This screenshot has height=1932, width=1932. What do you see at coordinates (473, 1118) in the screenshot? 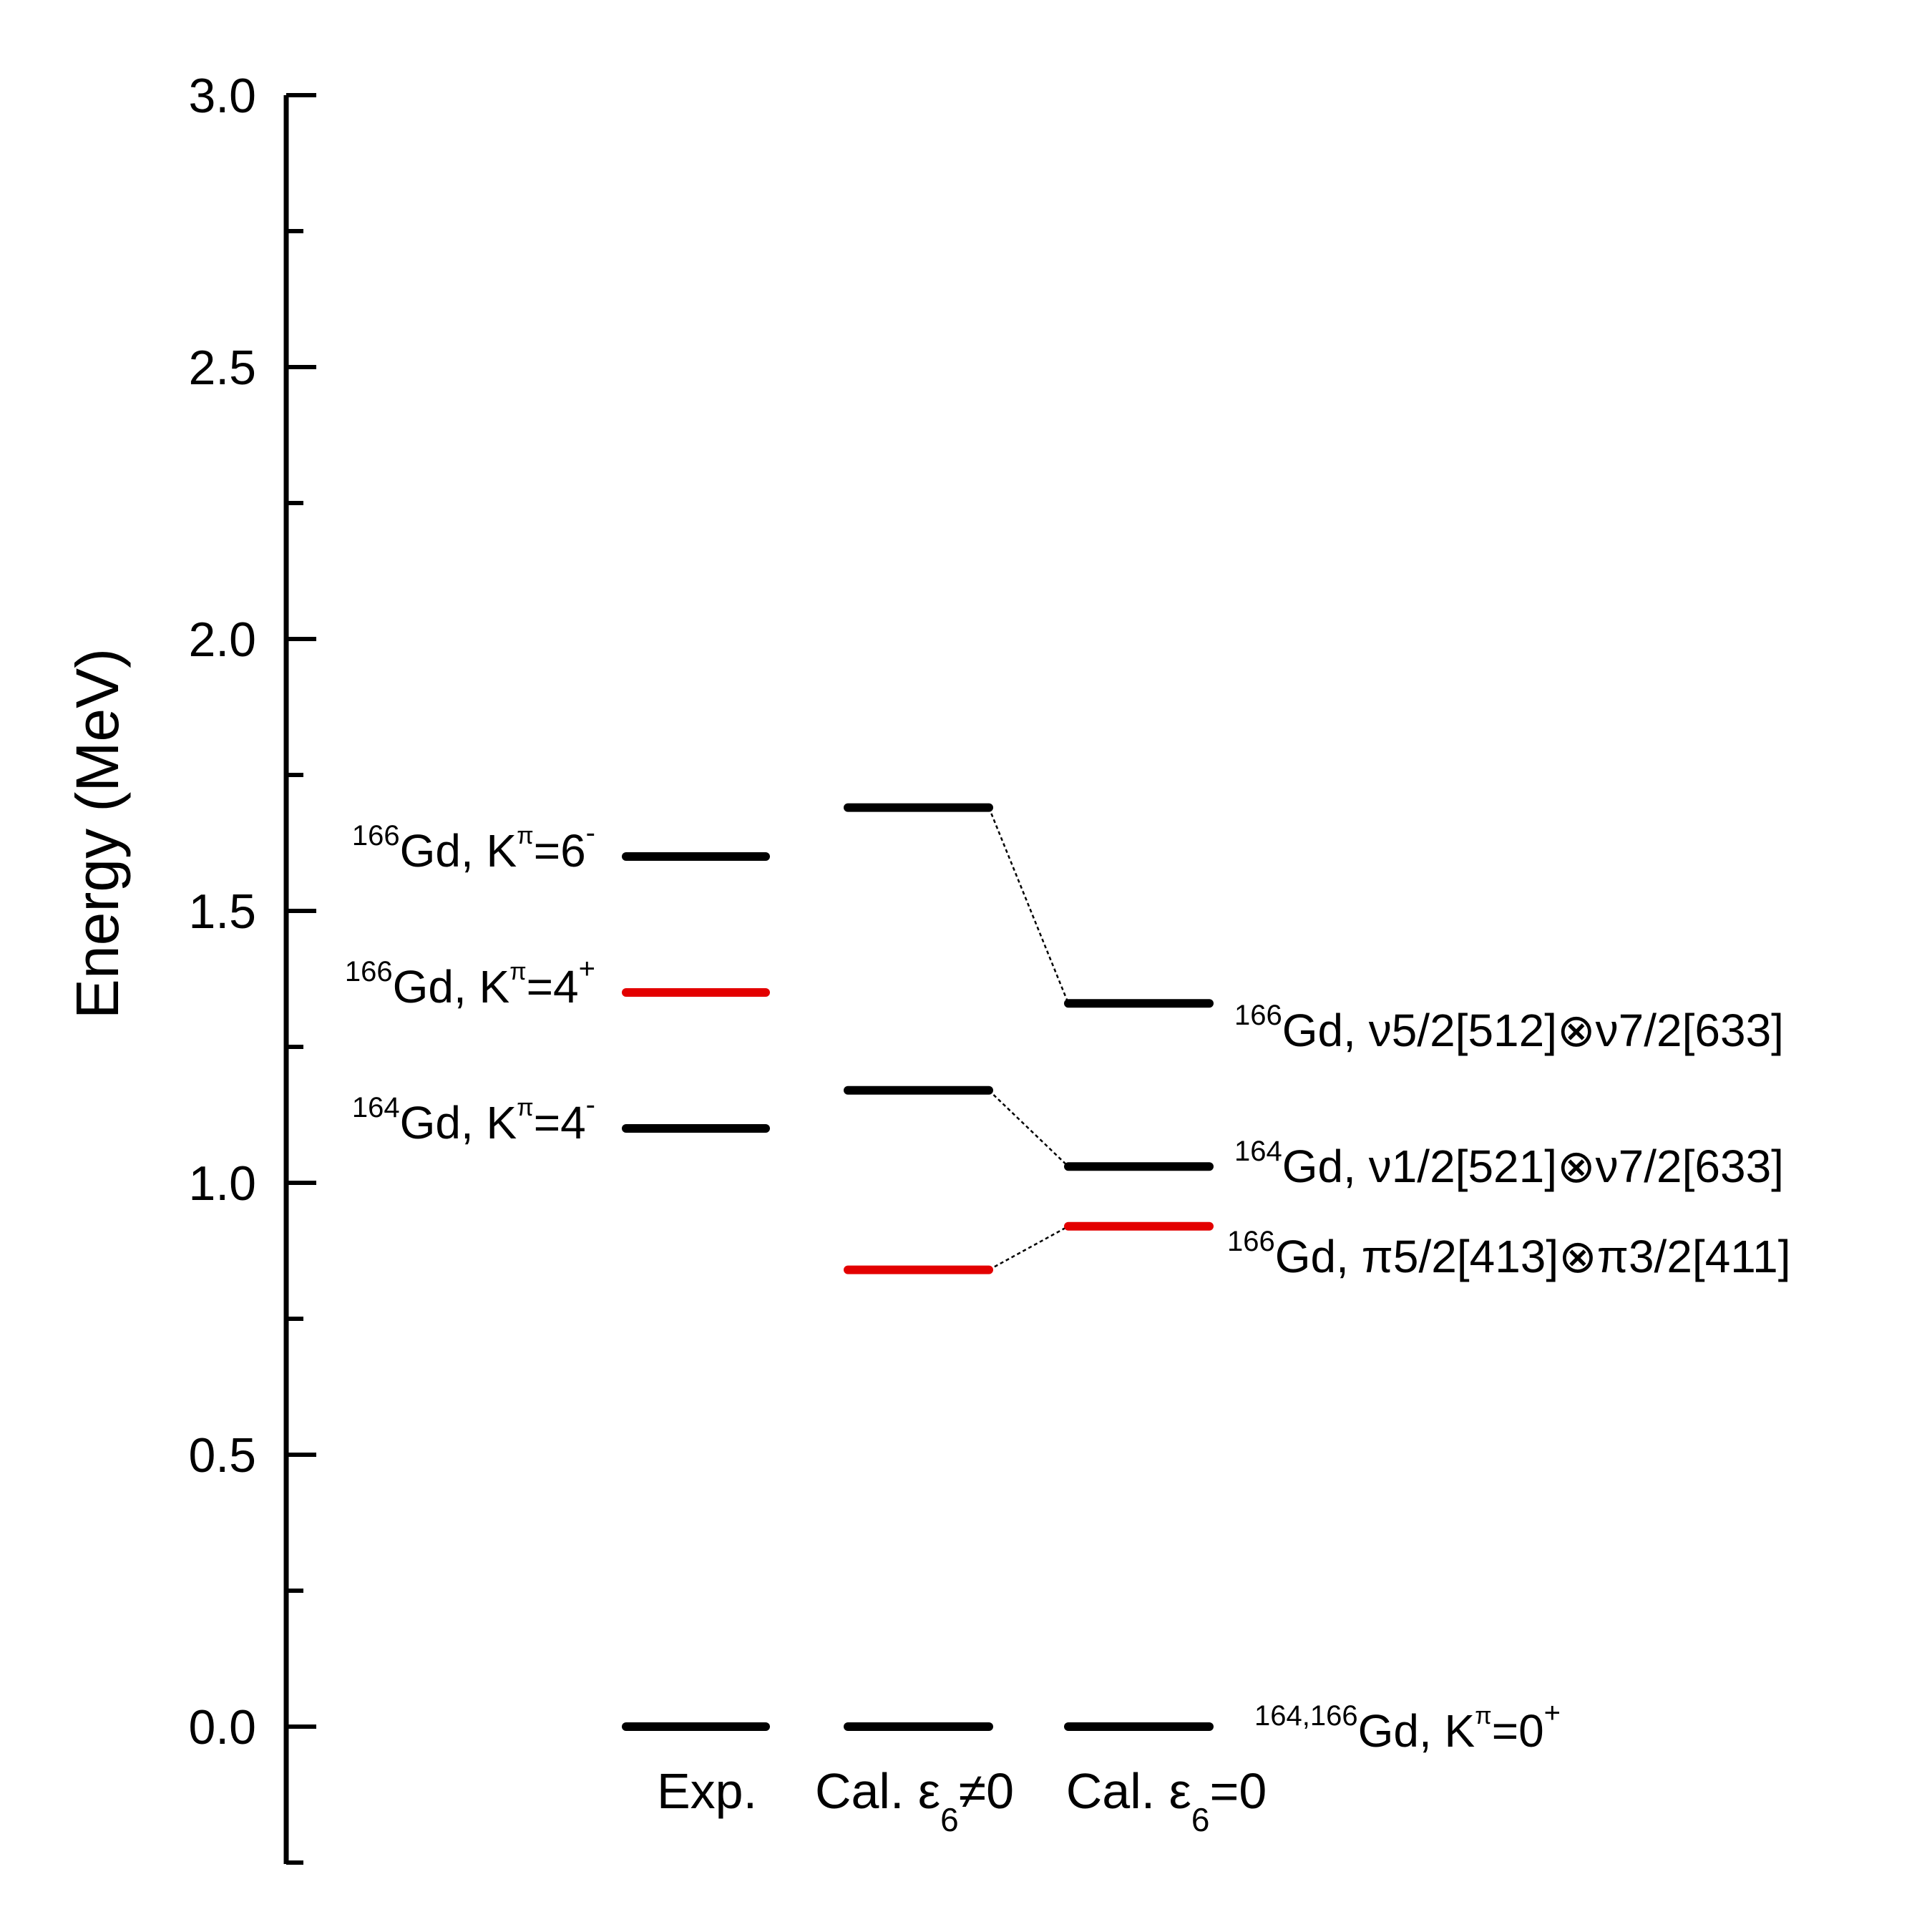
I see `level-label-left: 164Gd, Kπ=4-` at bounding box center [473, 1118].